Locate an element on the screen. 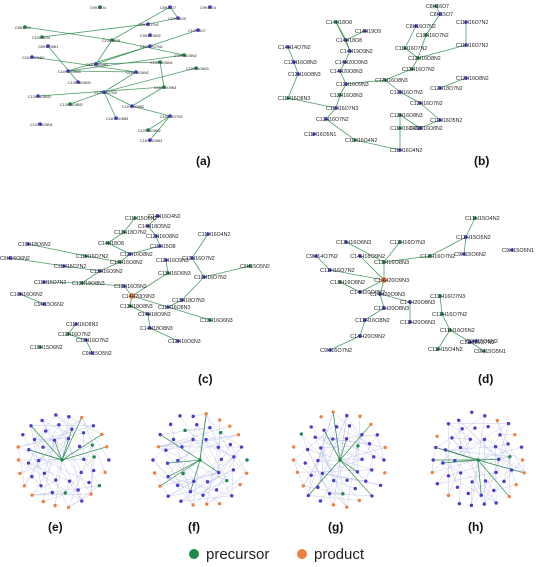 The width and height of the screenshot is (550, 567). molecule-label: C11H16O7N3 is located at coordinates (342, 109).